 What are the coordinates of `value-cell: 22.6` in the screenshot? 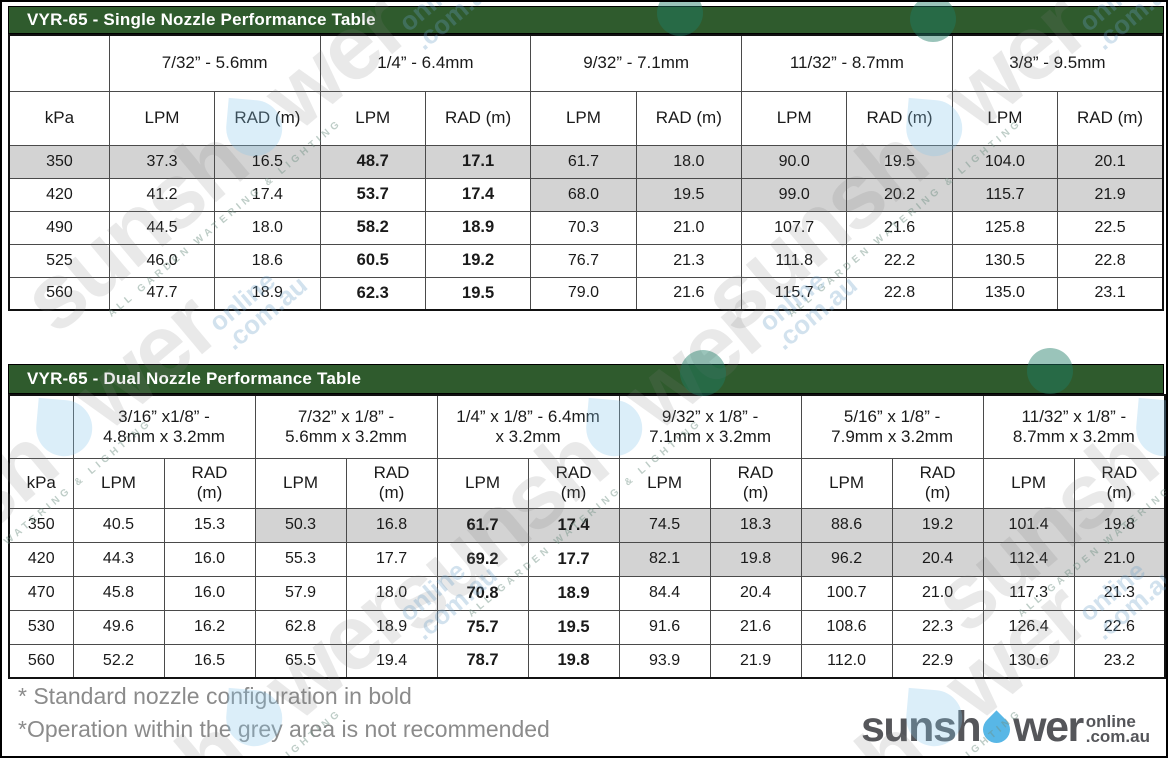 It's located at (1119, 627).